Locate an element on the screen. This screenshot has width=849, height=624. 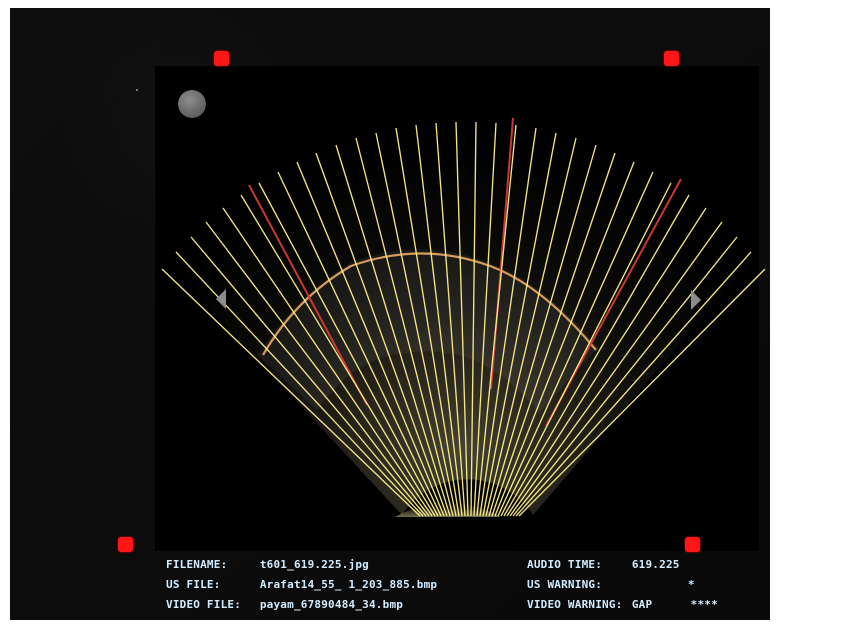
audio-time-label: AUDIO TIME: is located at coordinates (565, 564).